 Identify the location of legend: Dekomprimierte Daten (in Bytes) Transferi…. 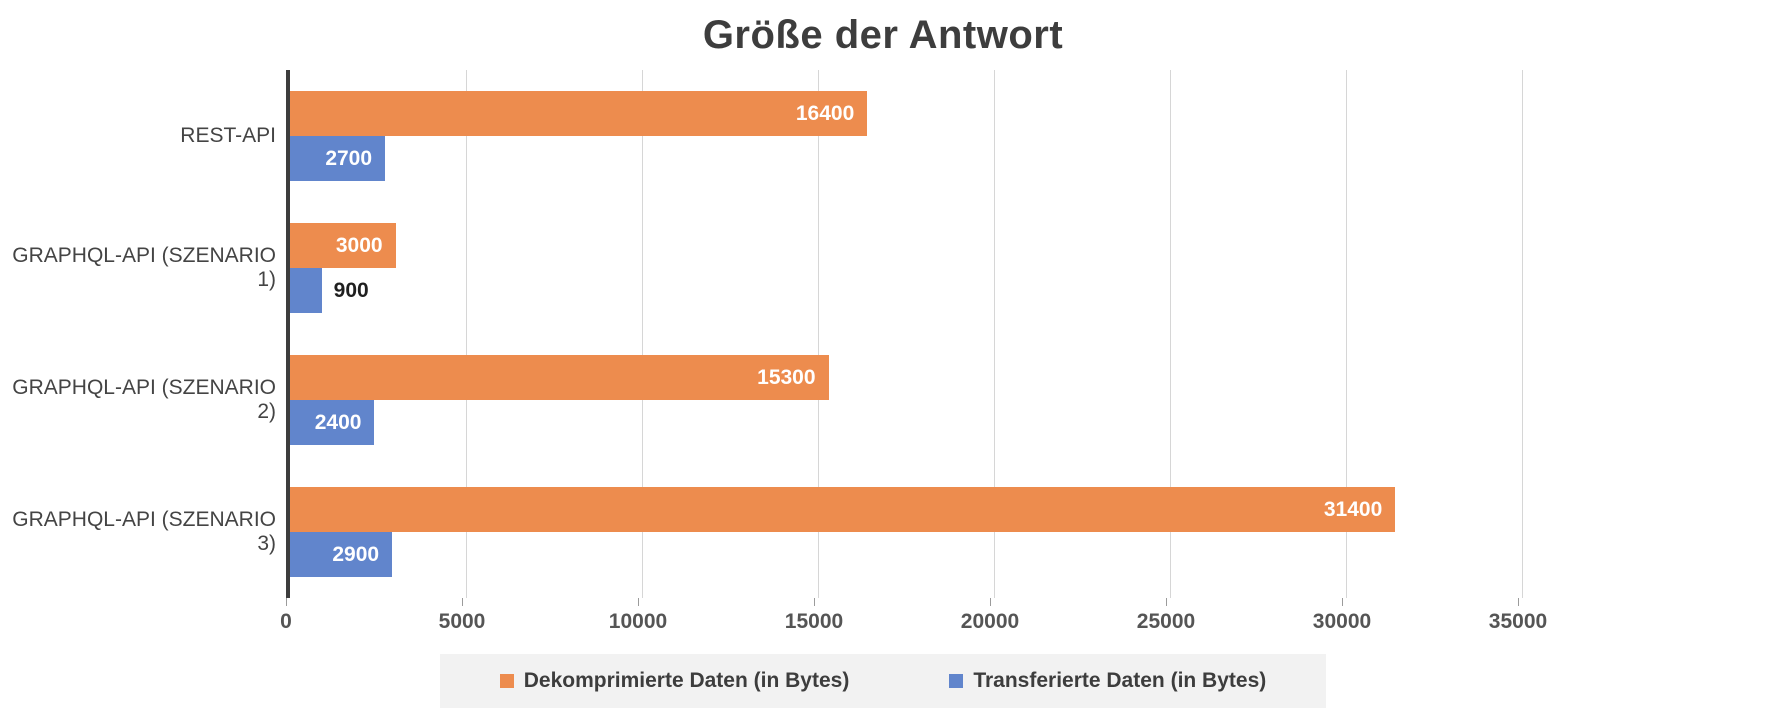
(883, 681).